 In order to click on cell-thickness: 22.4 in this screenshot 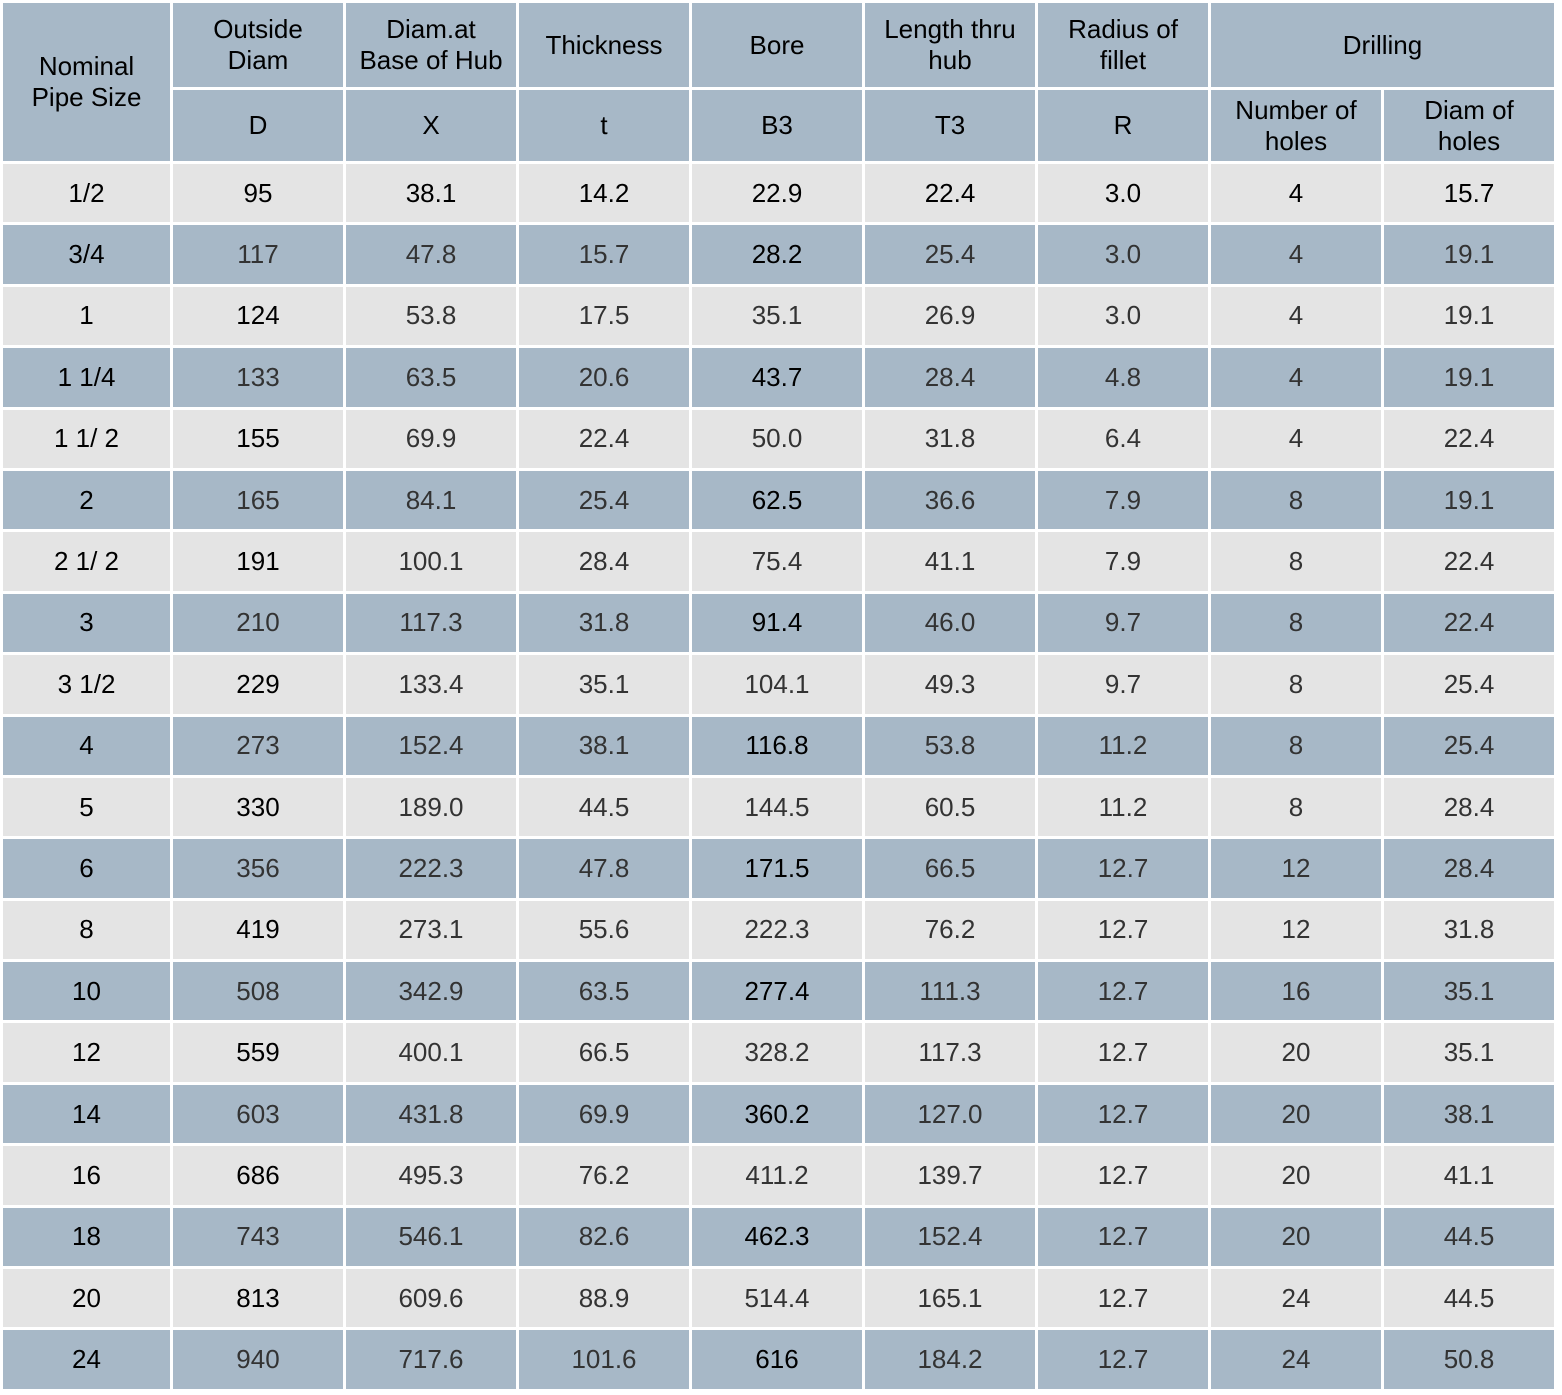, I will do `click(604, 438)`.